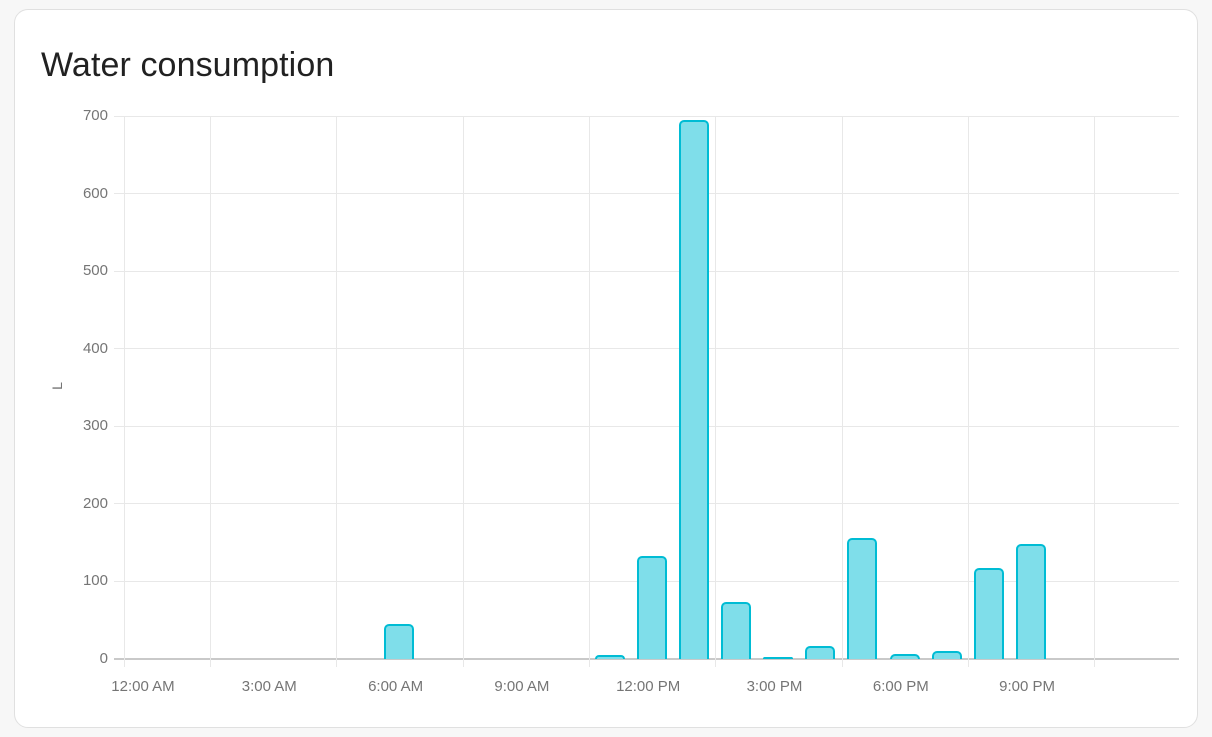 The height and width of the screenshot is (737, 1212). Describe the element at coordinates (774, 686) in the screenshot. I see `x-tick-label-5: 3:00 PM` at that location.